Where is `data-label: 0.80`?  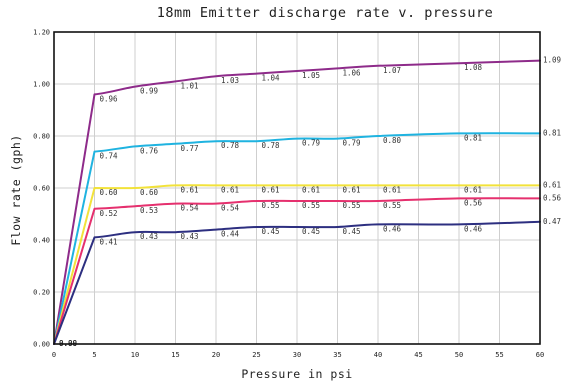
data-label: 0.80 is located at coordinates (392, 140).